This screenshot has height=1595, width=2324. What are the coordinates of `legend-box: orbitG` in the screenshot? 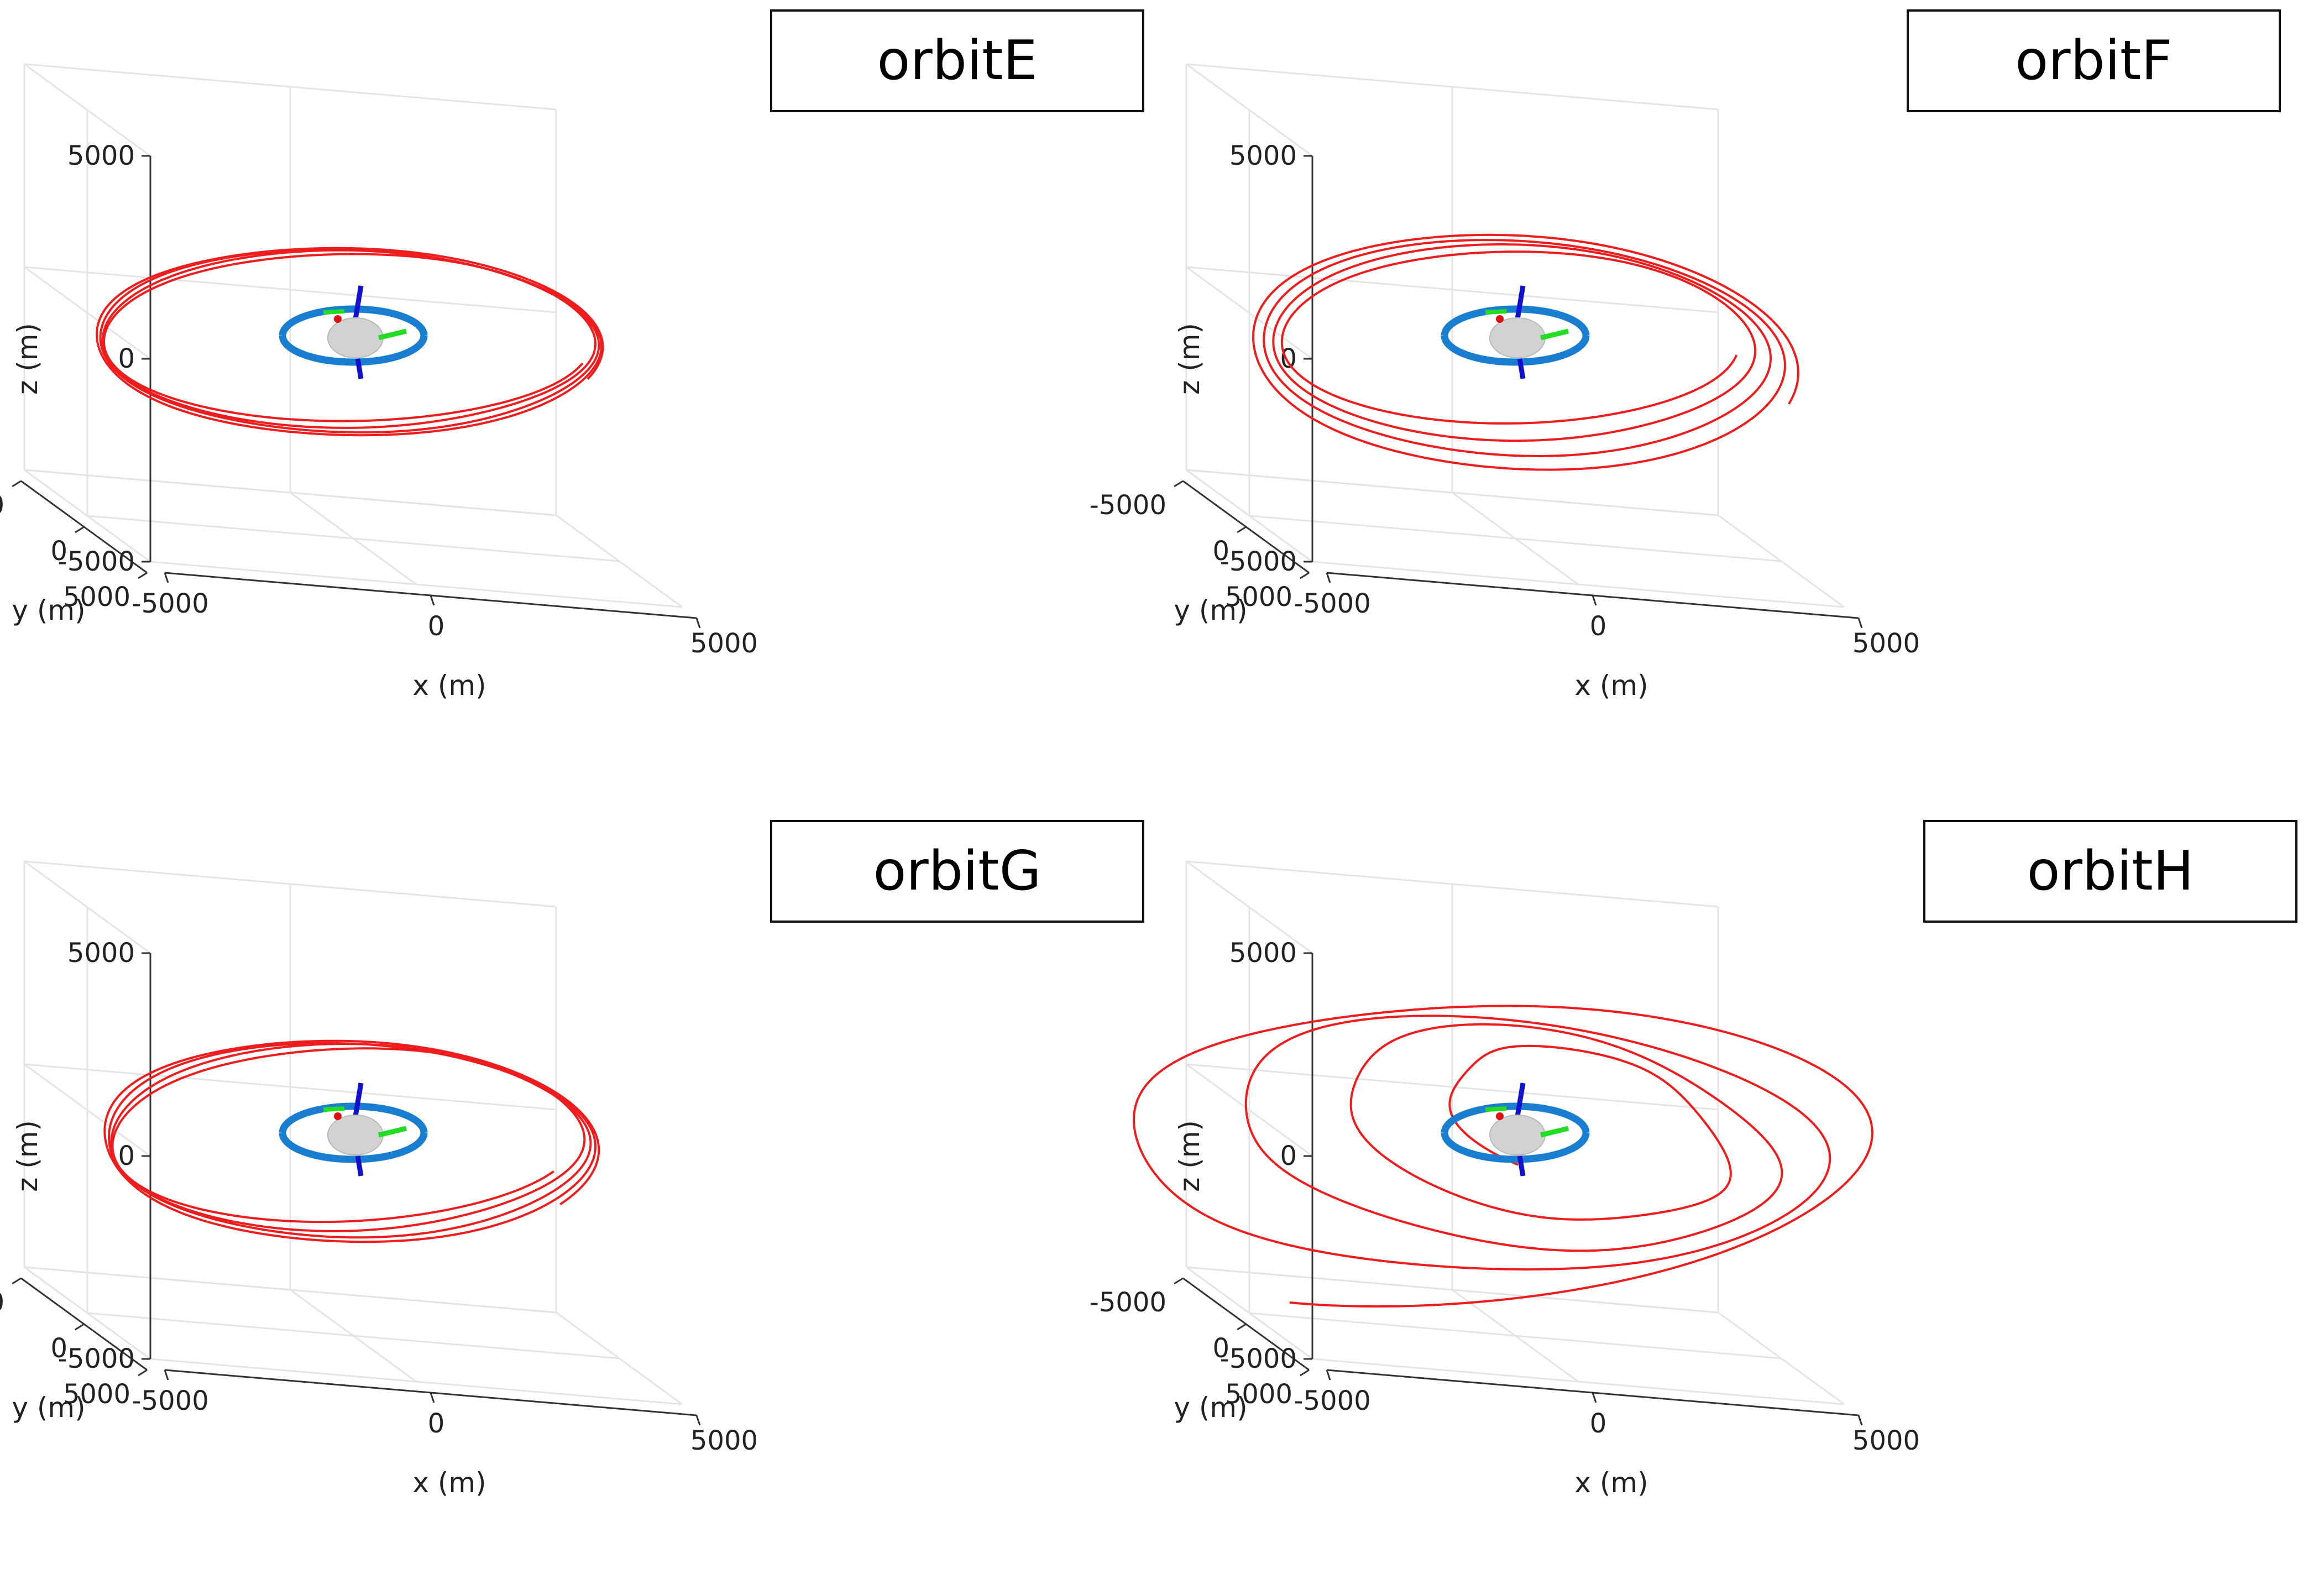 It's located at (957, 871).